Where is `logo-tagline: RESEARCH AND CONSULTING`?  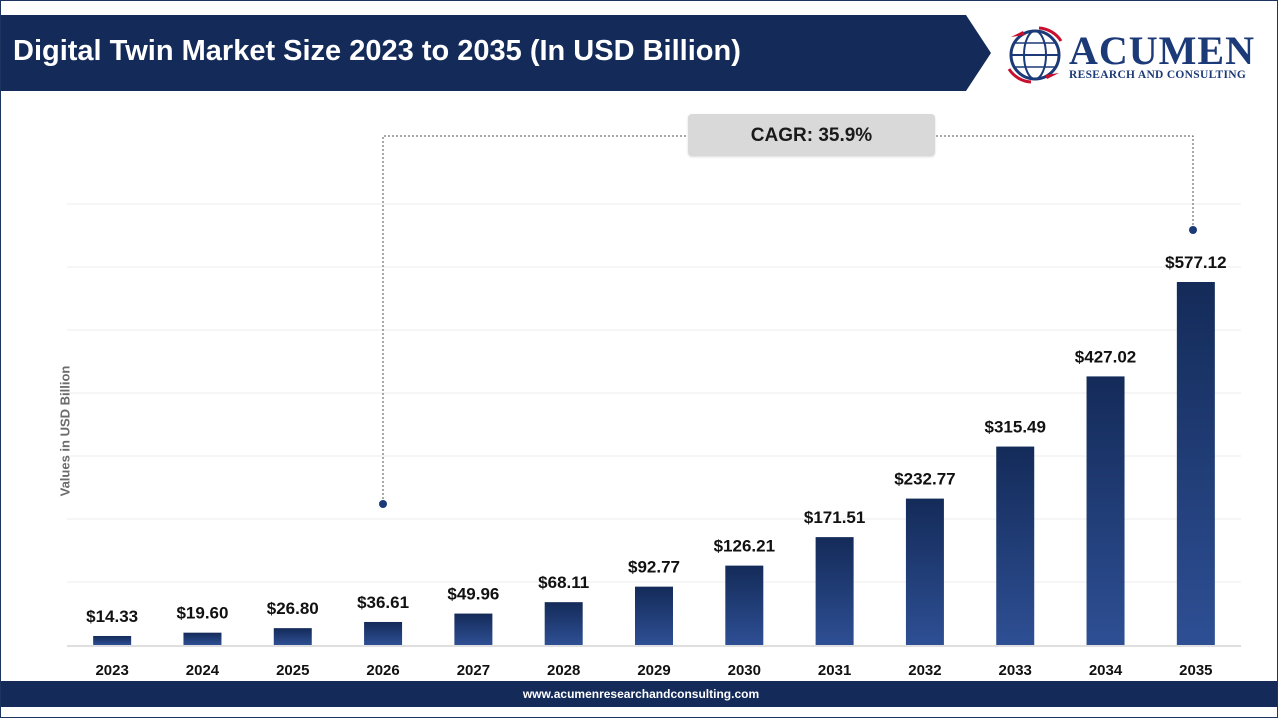 logo-tagline: RESEARCH AND CONSULTING is located at coordinates (1158, 75).